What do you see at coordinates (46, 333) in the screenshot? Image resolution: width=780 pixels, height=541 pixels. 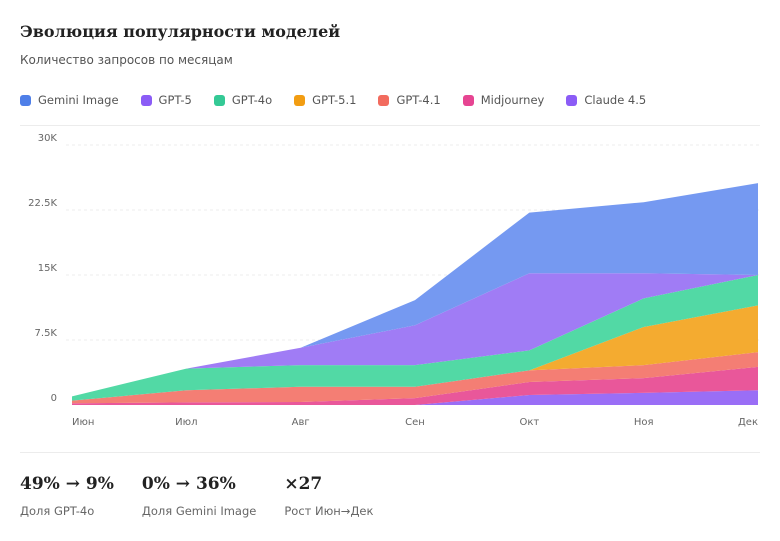 I see `y-tick-label: 7.5K` at bounding box center [46, 333].